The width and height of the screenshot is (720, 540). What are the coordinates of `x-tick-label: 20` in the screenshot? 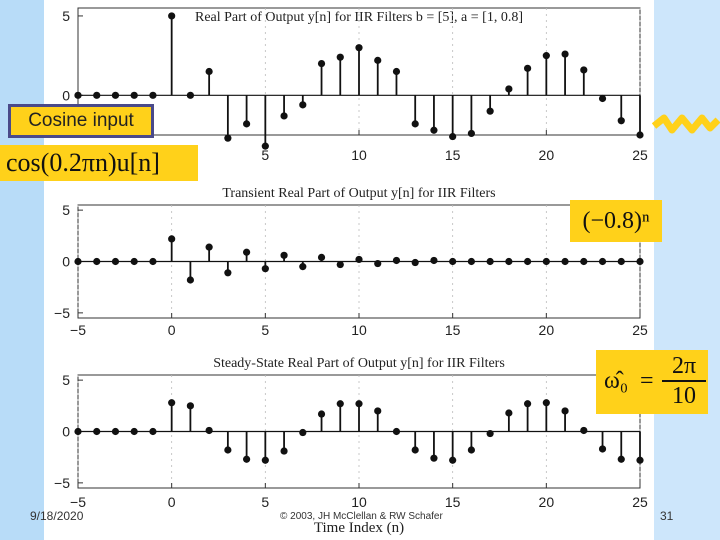 It's located at (547, 502).